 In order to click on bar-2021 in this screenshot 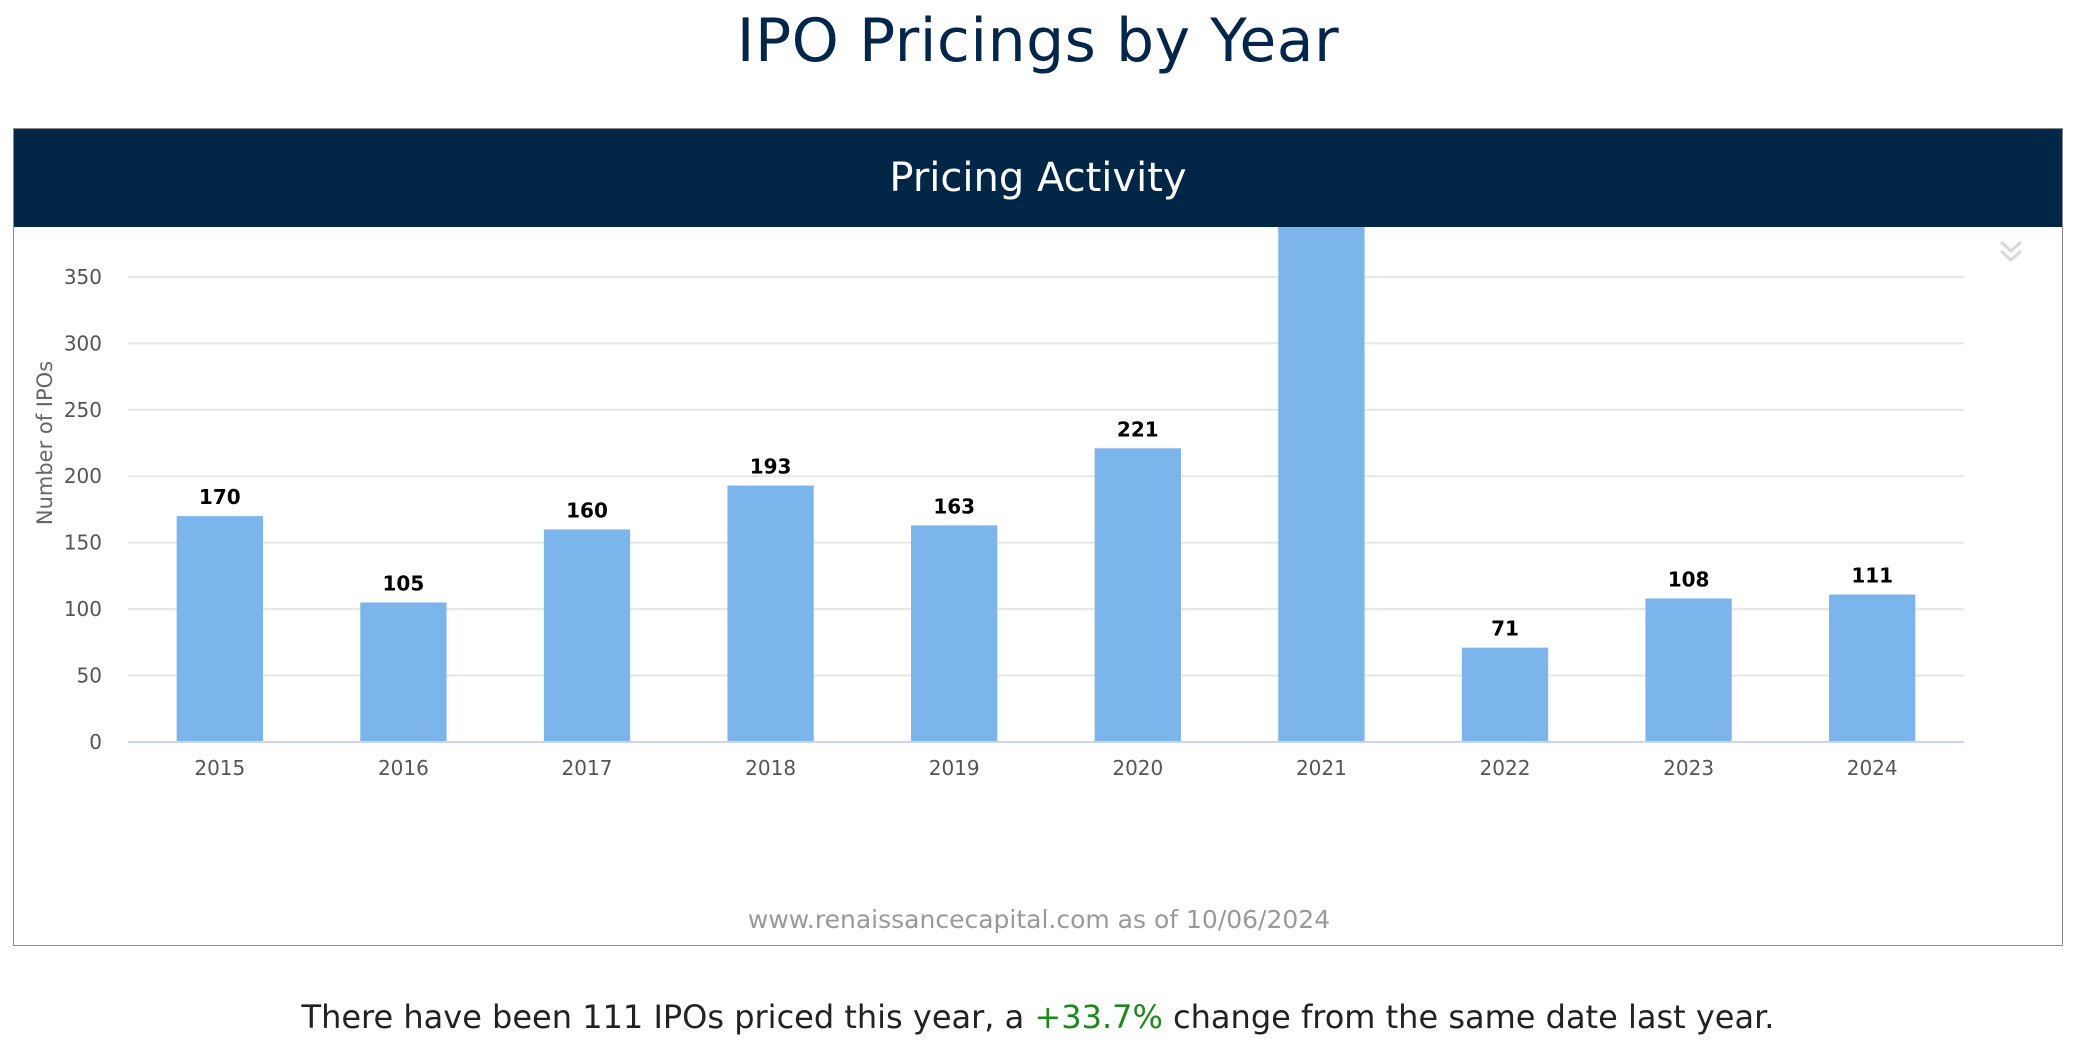, I will do `click(1321, 485)`.